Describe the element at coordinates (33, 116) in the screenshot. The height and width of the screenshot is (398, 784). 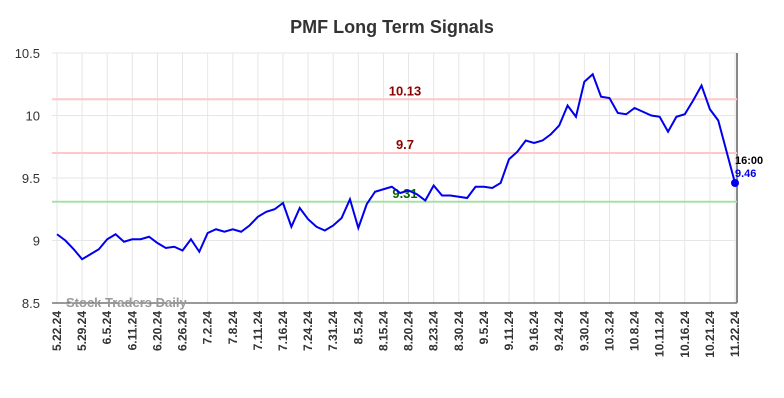
I see `y-tick-label: 10` at that location.